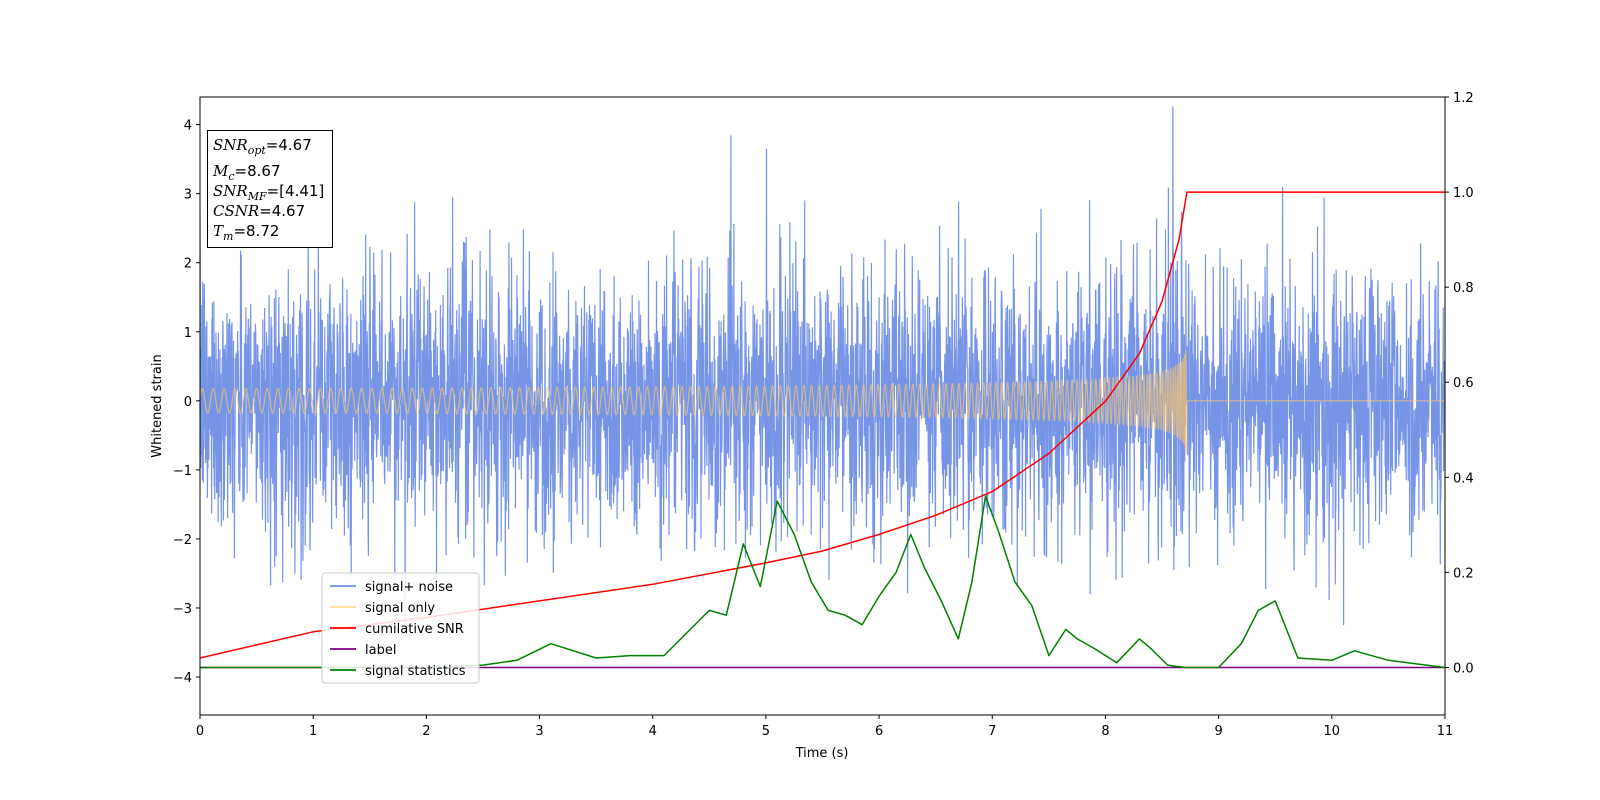 The width and height of the screenshot is (1600, 800). Describe the element at coordinates (1463, 668) in the screenshot. I see `y2-tick-label: 0.0` at that location.